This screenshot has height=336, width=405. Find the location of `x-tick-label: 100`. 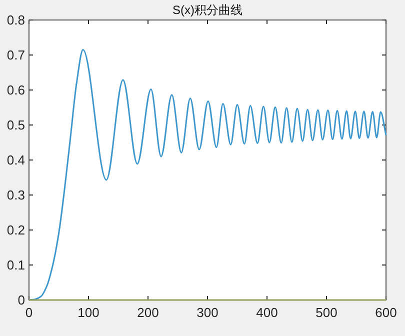

x-tick-label: 100 is located at coordinates (89, 312).